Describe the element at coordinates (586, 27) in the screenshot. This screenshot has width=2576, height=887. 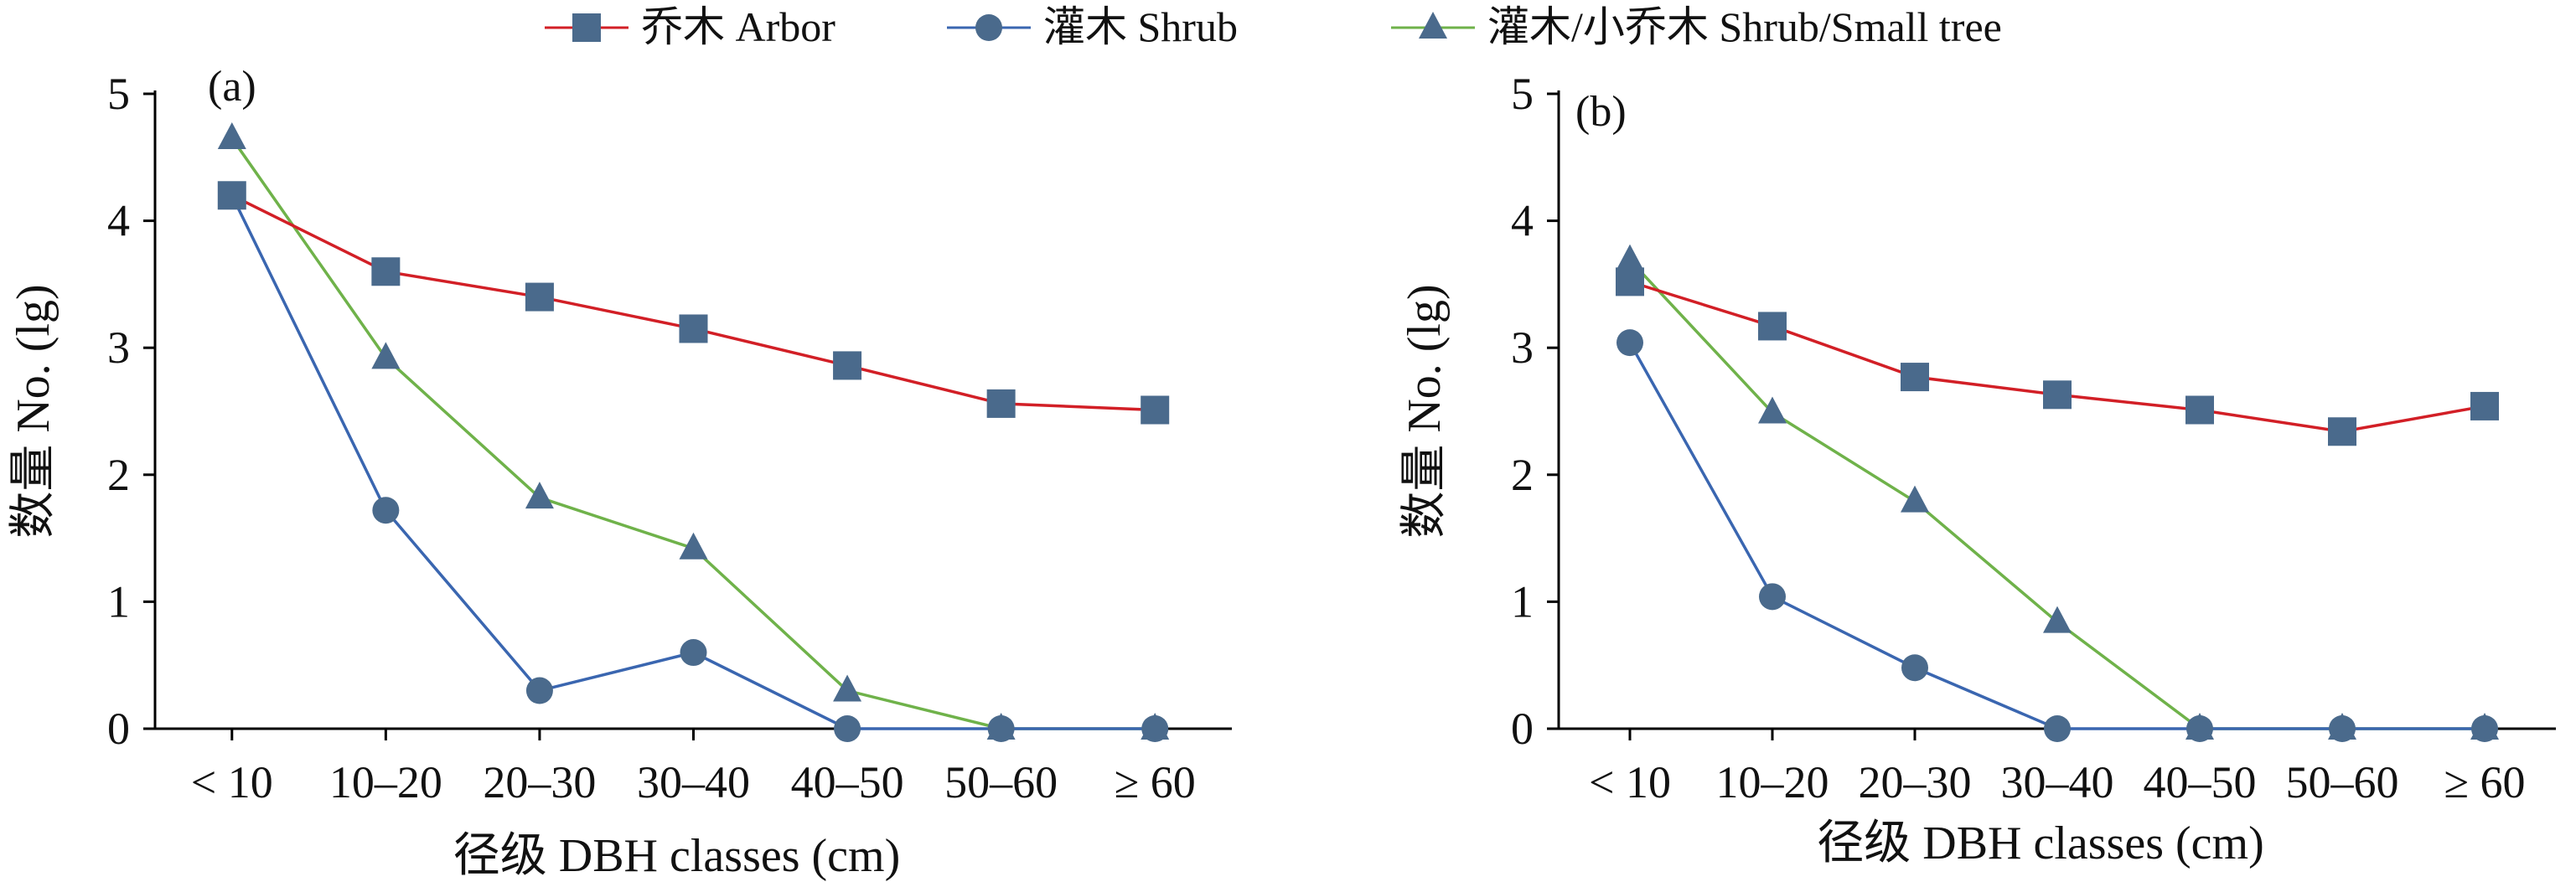
I see `legend-marker-square` at that location.